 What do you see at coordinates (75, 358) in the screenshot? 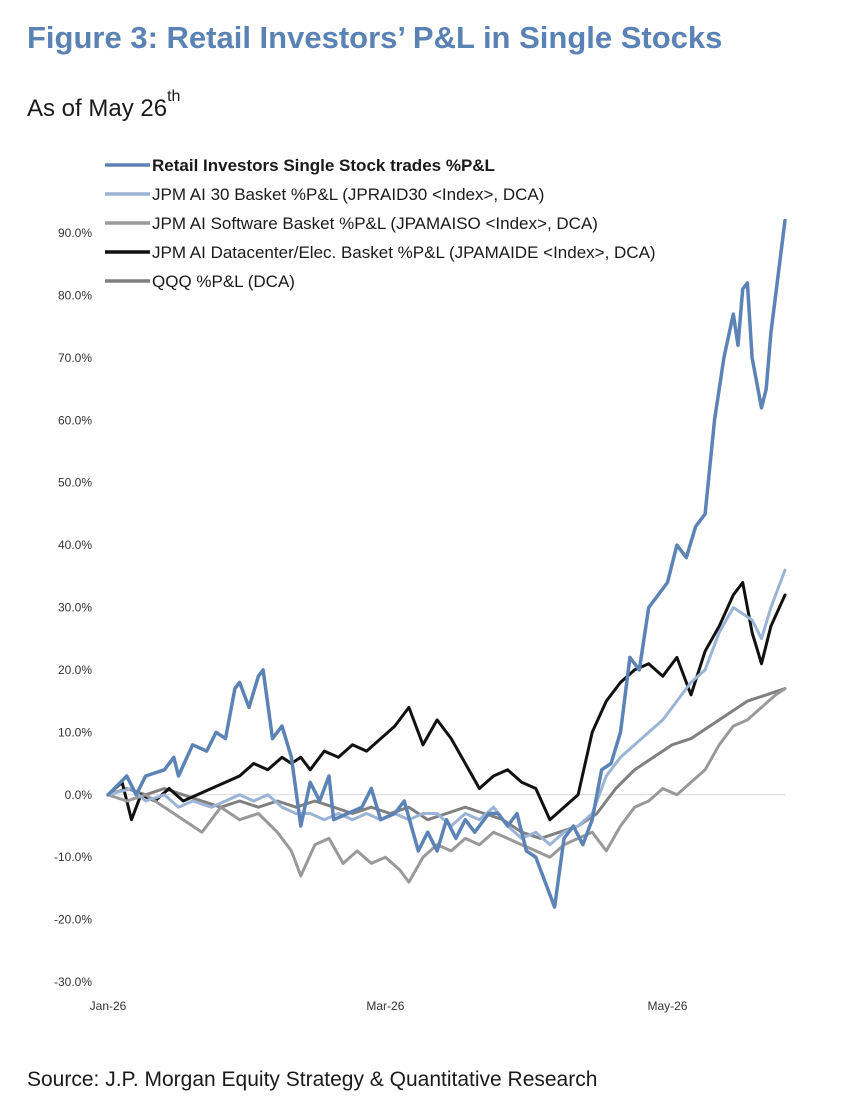
I see `y-tick-label: 70.0%` at bounding box center [75, 358].